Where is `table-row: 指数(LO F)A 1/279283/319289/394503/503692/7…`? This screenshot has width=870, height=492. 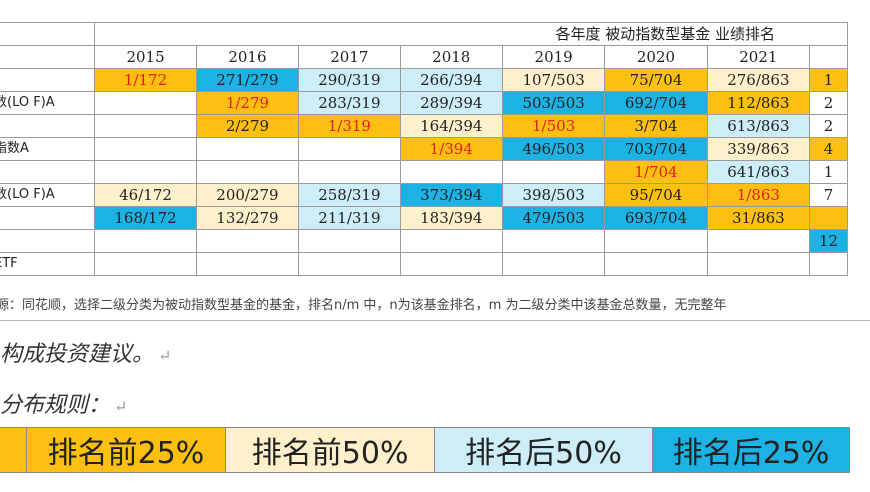 table-row: 指数(LO F)A 1/279283/319289/394503/503692/7… is located at coordinates (424, 103).